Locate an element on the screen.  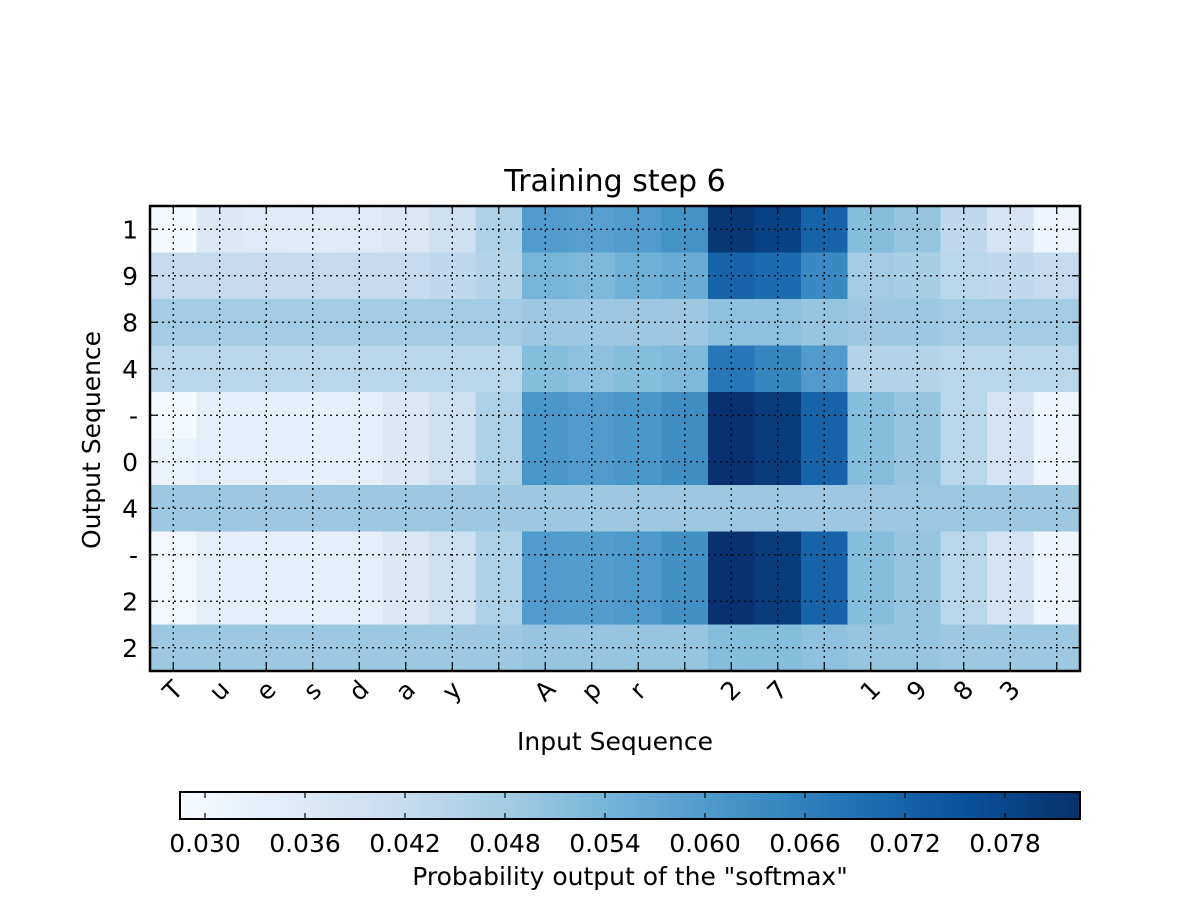
x-tick-label: T is located at coordinates (173, 690).